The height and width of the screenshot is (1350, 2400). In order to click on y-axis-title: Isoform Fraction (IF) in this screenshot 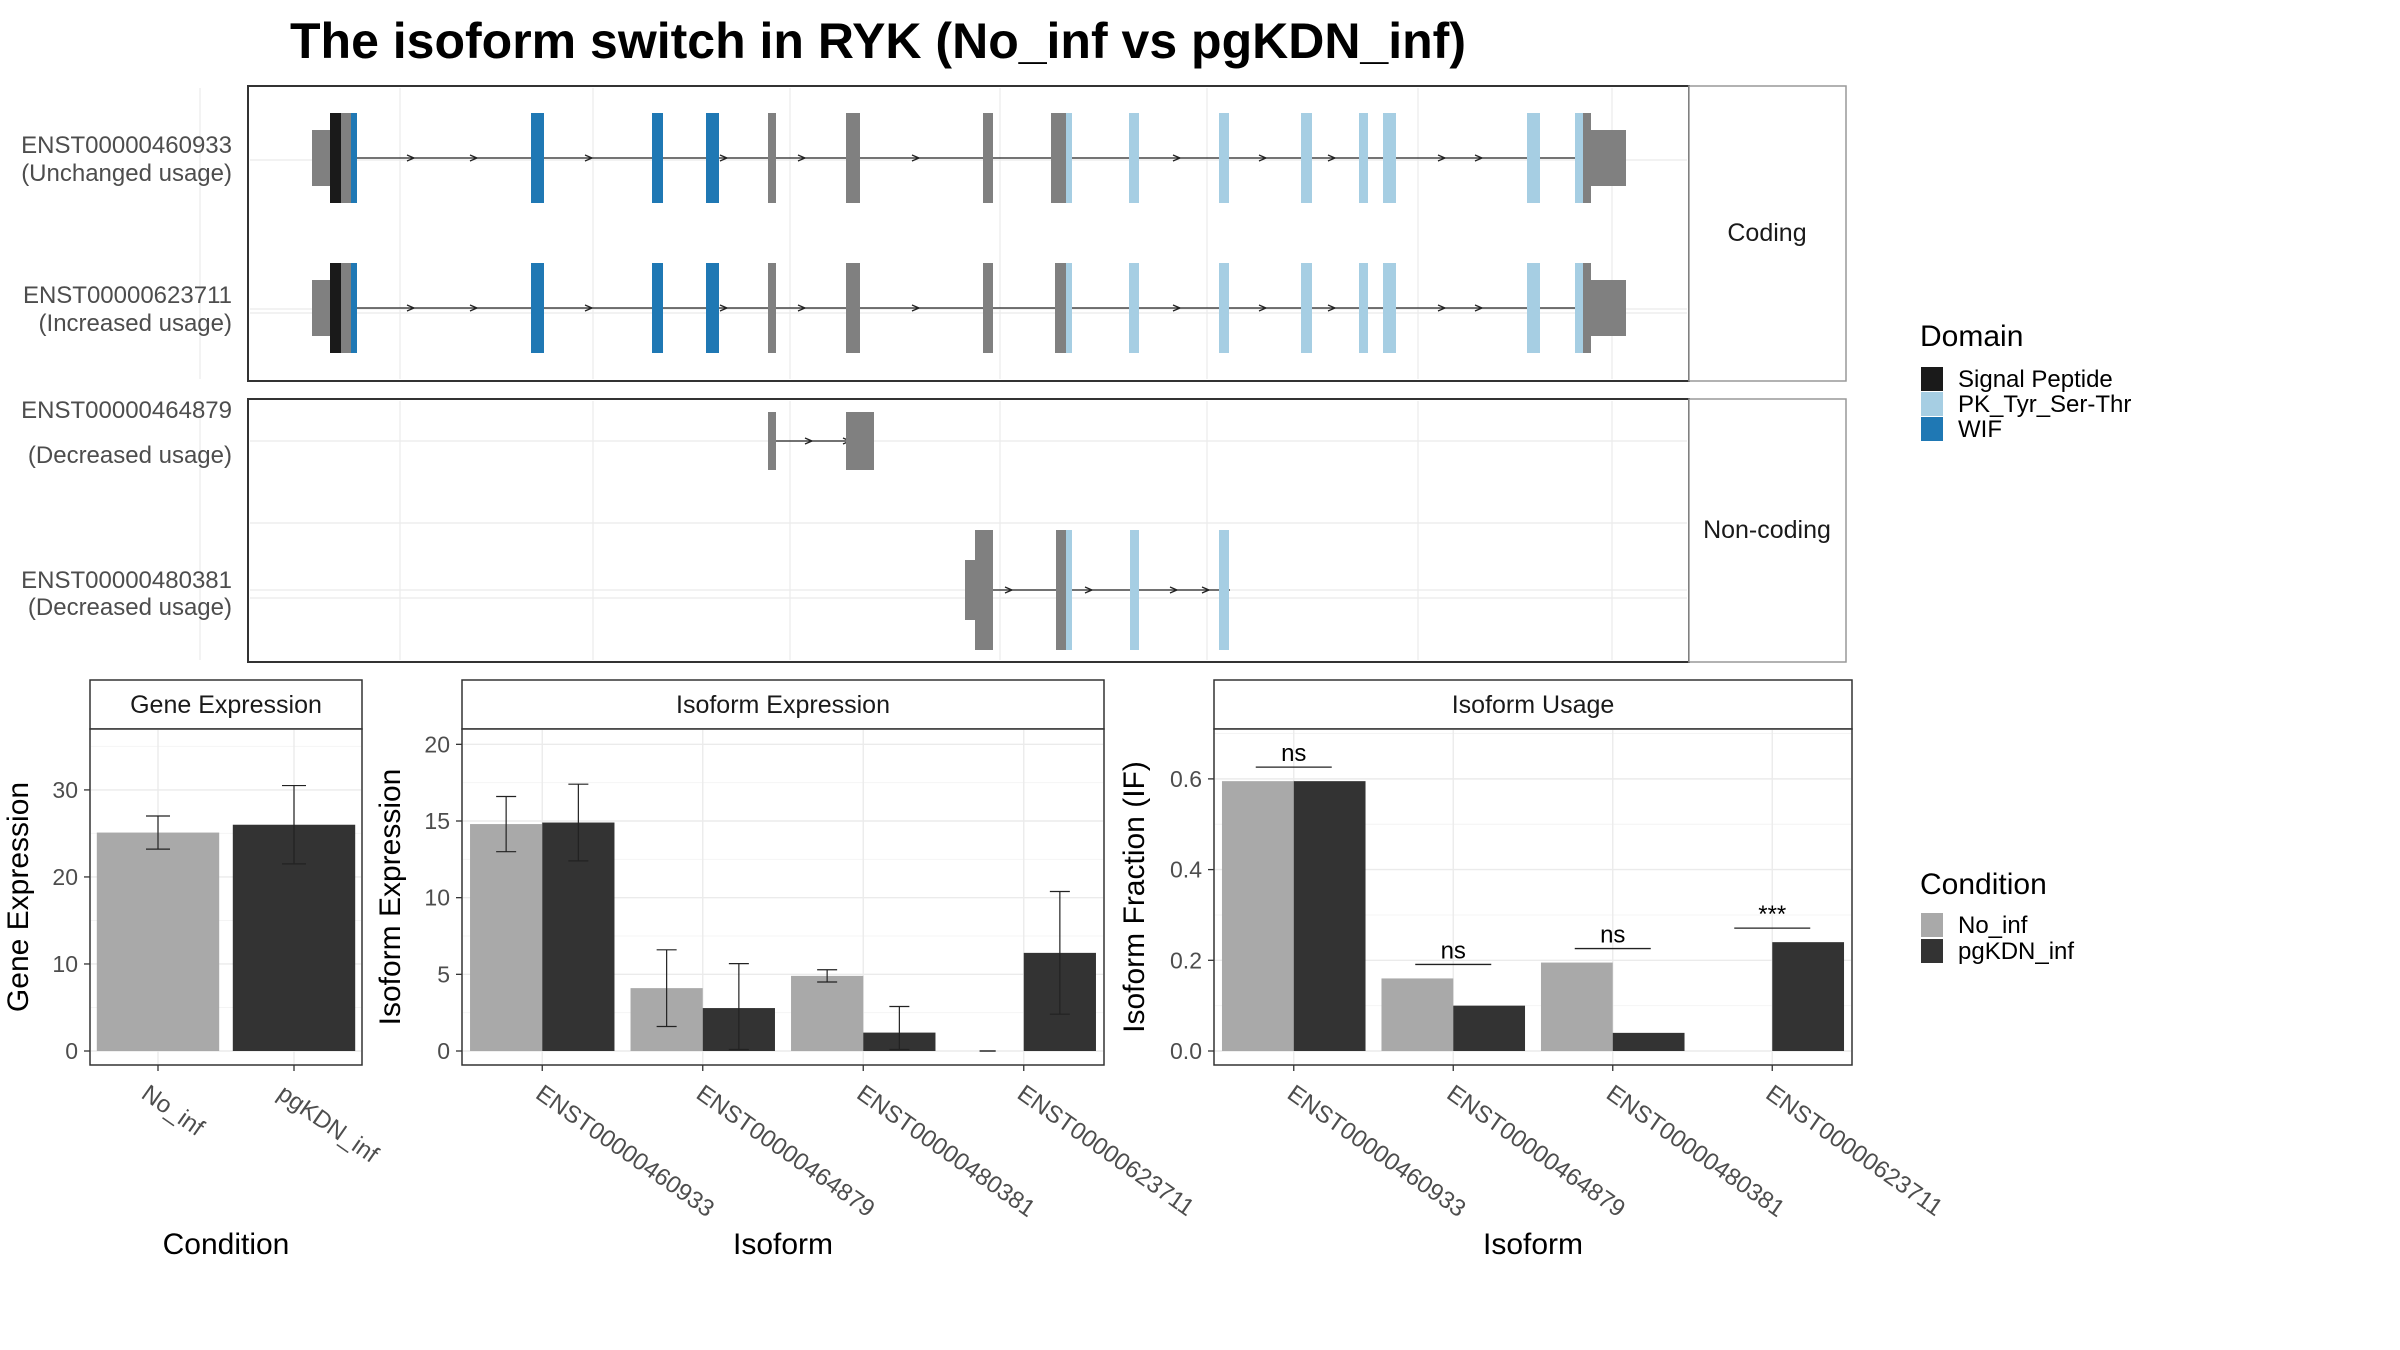, I will do `click(1134, 897)`.